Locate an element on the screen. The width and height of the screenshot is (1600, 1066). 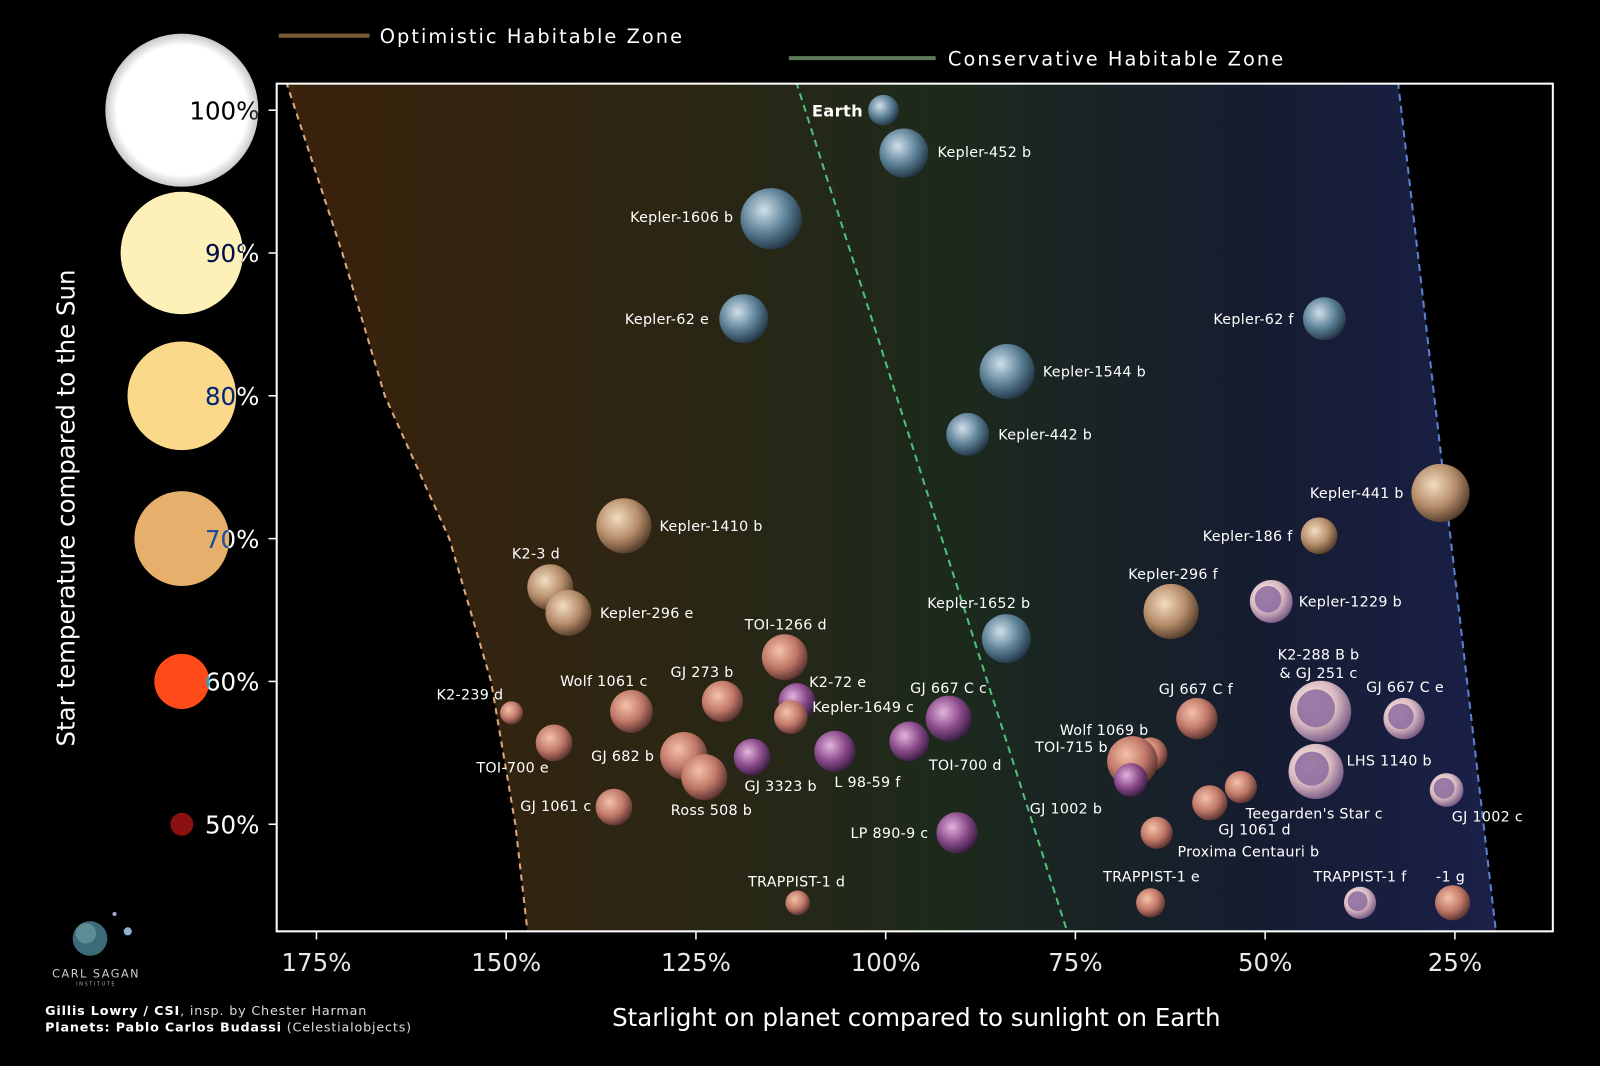
x-tick-label: 125% is located at coordinates (696, 962).